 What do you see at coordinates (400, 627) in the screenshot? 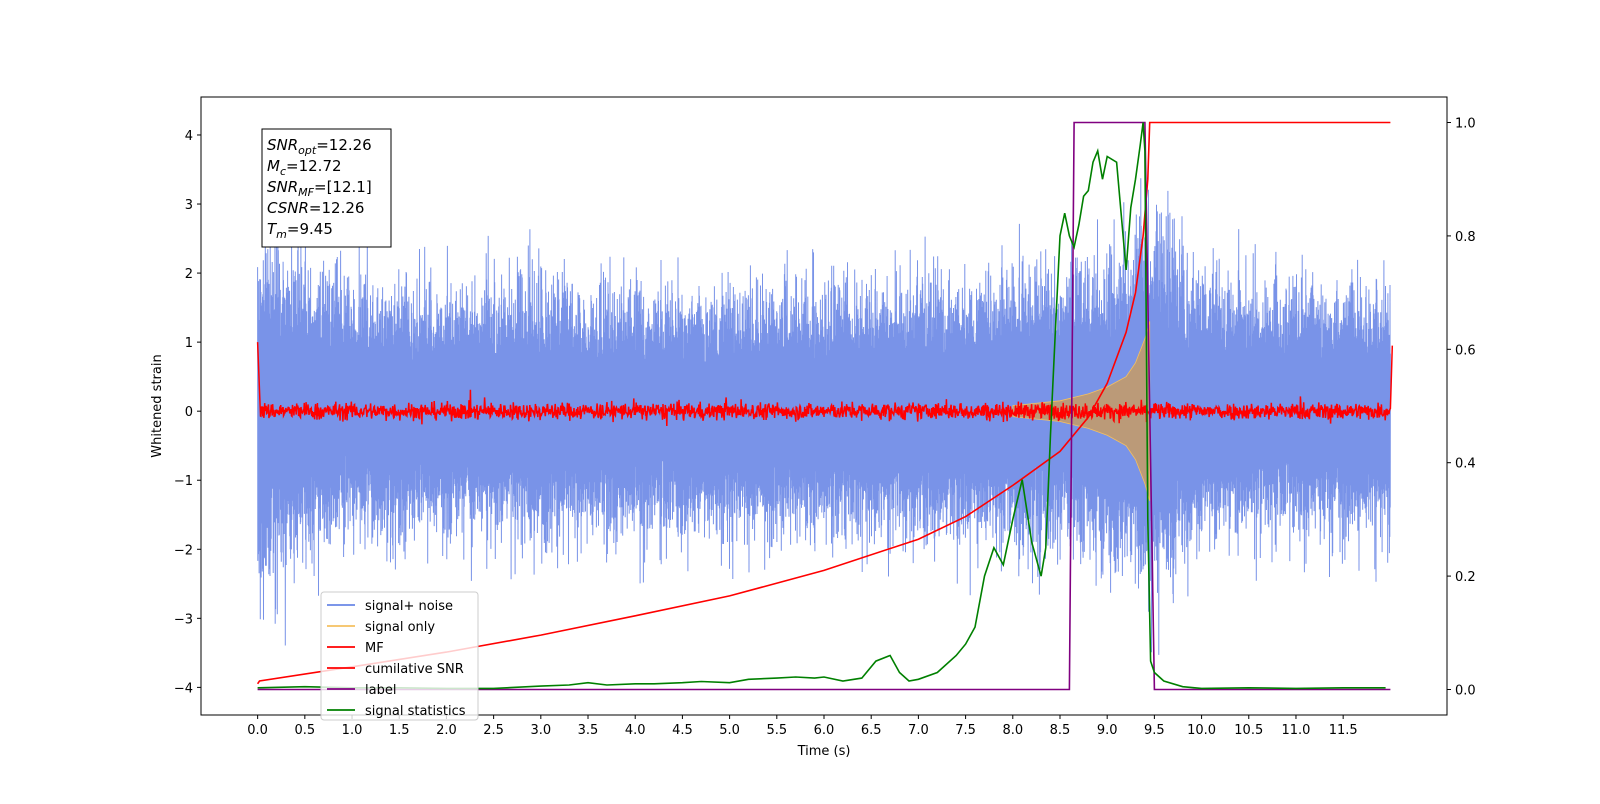
I see `legend-entry: signal only` at bounding box center [400, 627].